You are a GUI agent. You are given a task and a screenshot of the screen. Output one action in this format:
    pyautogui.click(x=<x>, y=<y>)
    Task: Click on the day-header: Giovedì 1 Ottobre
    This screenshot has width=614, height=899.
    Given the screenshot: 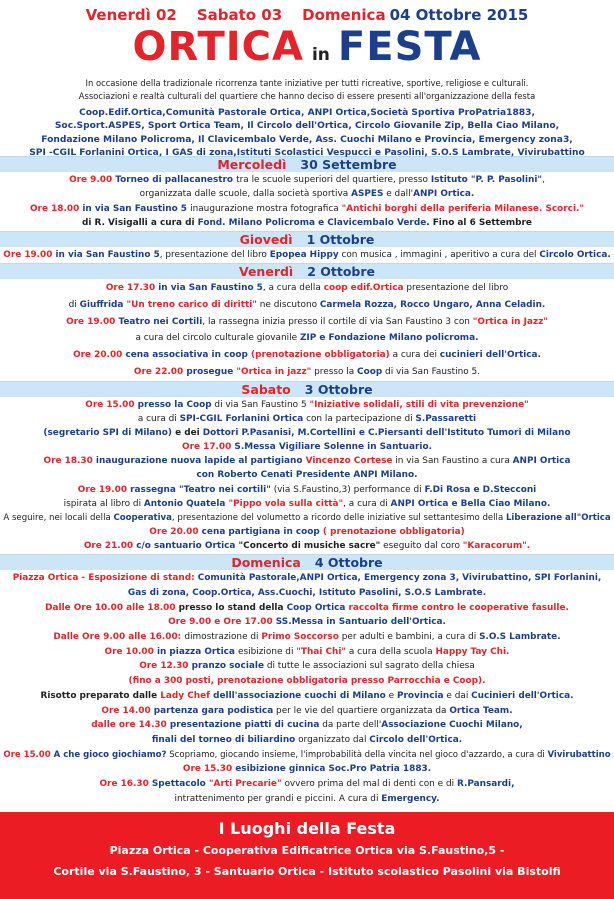 What is the action you would take?
    pyautogui.click(x=307, y=239)
    